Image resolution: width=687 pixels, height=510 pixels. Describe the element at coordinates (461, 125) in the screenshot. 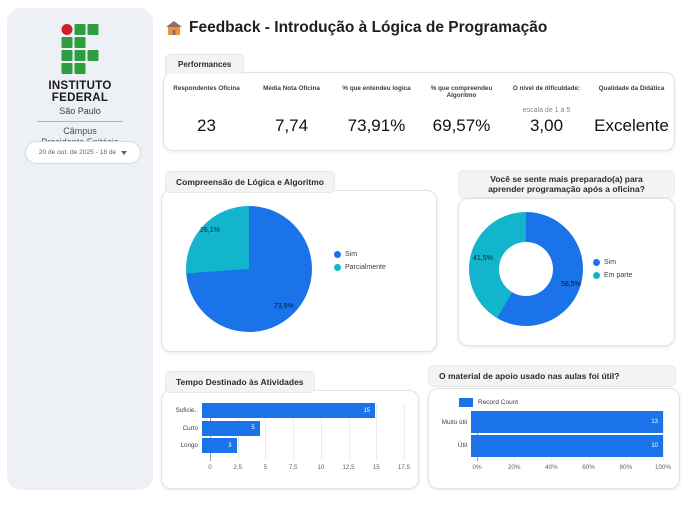

I see `metric-value: 69,57%` at that location.